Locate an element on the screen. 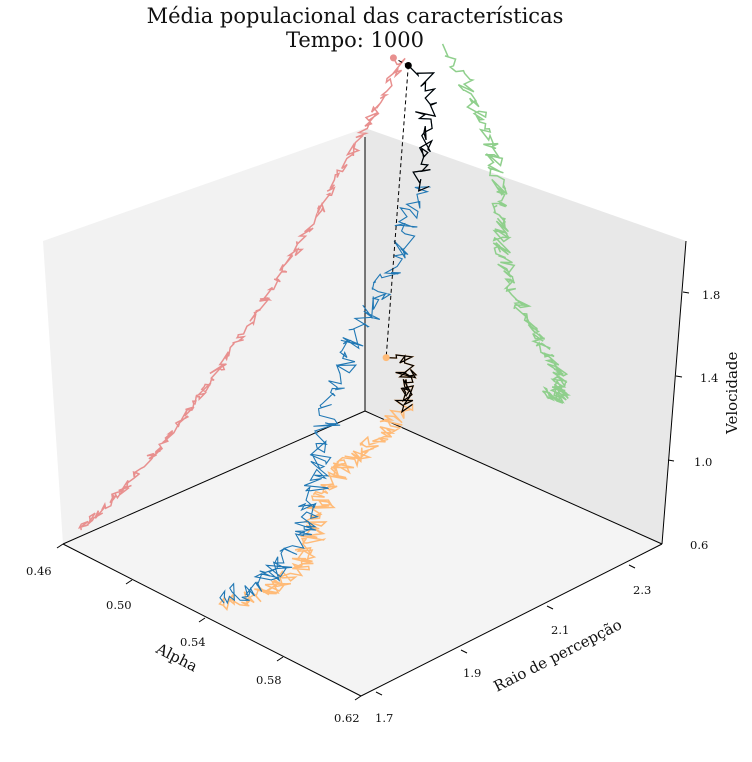  chart-title: Média populacional das características is located at coordinates (355, 16).